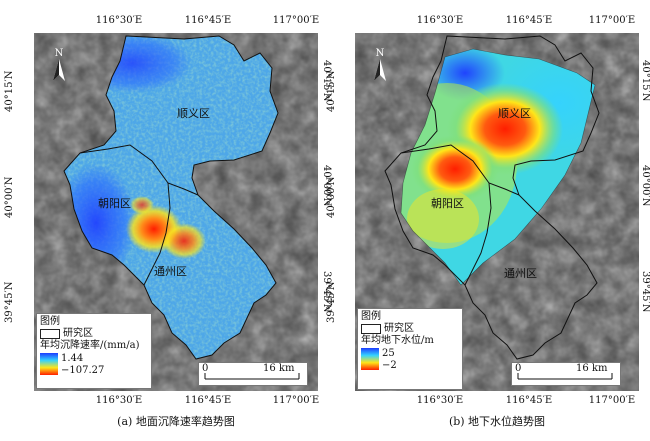  I want to click on panel-b-right-tick-1: 40°15′N, so click(645, 81).